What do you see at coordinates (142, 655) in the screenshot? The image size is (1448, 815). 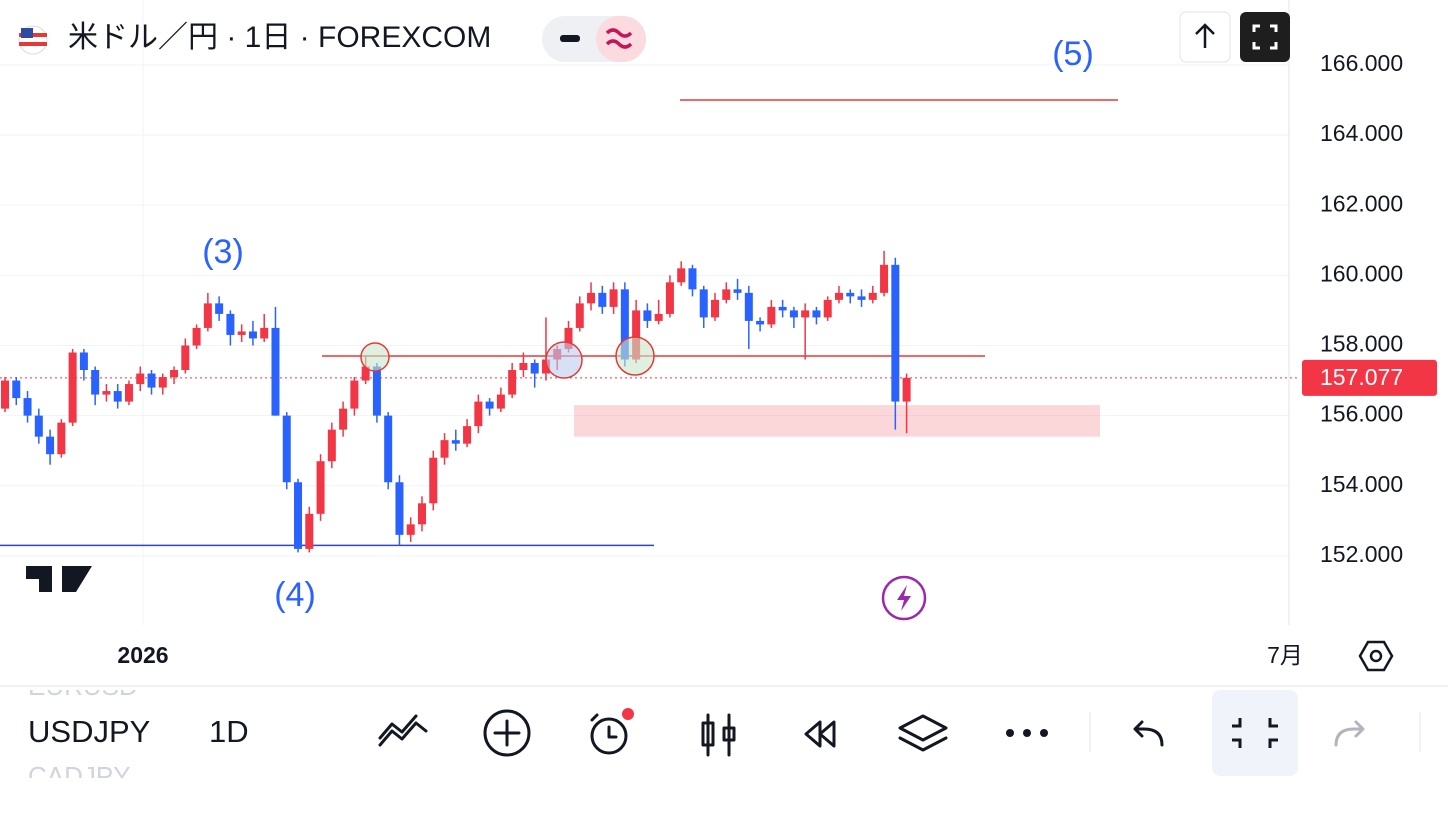 I see `x-tick-label: 2026` at bounding box center [142, 655].